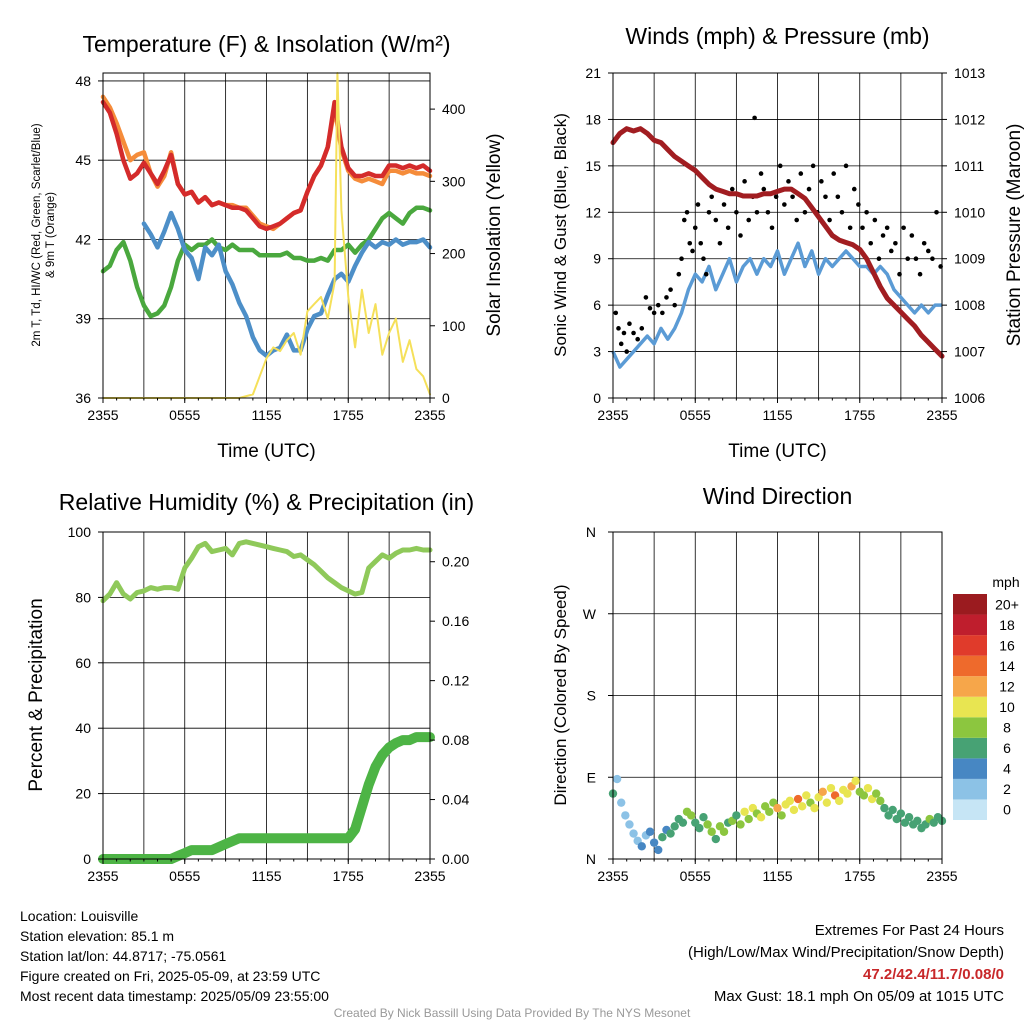 This screenshot has height=1024, width=1024. Describe the element at coordinates (969, 119) in the screenshot. I see `y2-tick-label: 1012` at that location.